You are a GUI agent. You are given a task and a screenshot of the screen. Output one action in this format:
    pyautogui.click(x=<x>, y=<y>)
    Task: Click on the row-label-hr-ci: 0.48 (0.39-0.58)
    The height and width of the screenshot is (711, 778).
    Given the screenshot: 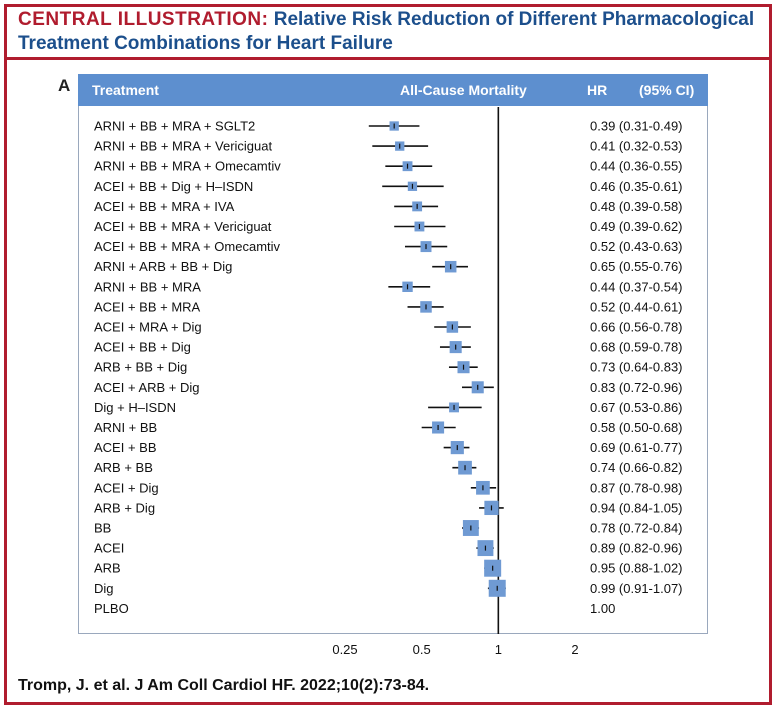 What is the action you would take?
    pyautogui.click(x=636, y=206)
    